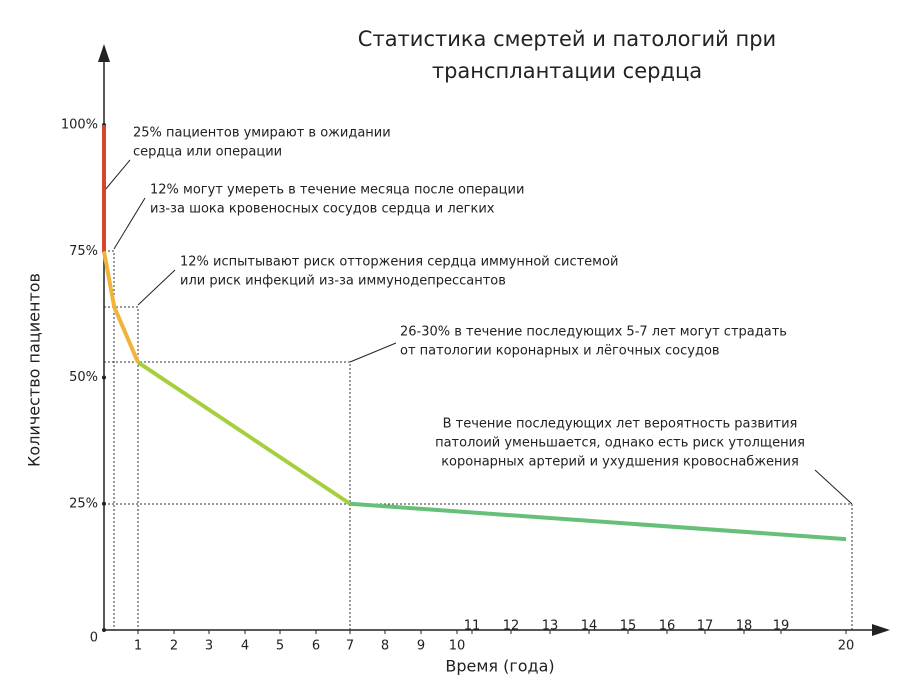 This screenshot has width=910, height=700. I want to click on x-axis-title: Время (года), so click(499, 666).